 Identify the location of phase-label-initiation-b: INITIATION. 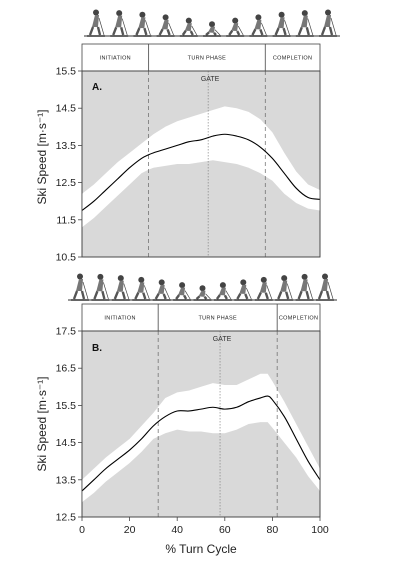
(119, 319).